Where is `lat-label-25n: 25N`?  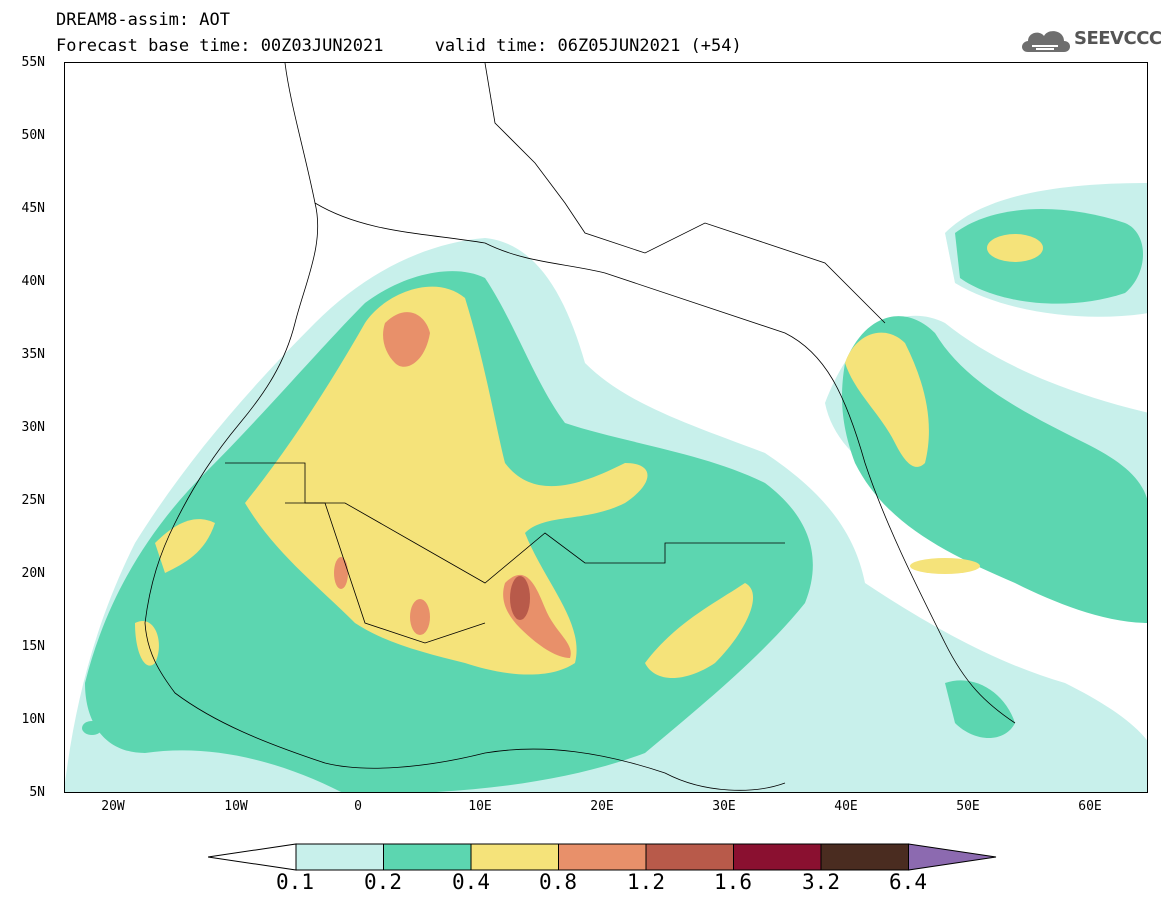
lat-label-25n: 25N is located at coordinates (33, 500).